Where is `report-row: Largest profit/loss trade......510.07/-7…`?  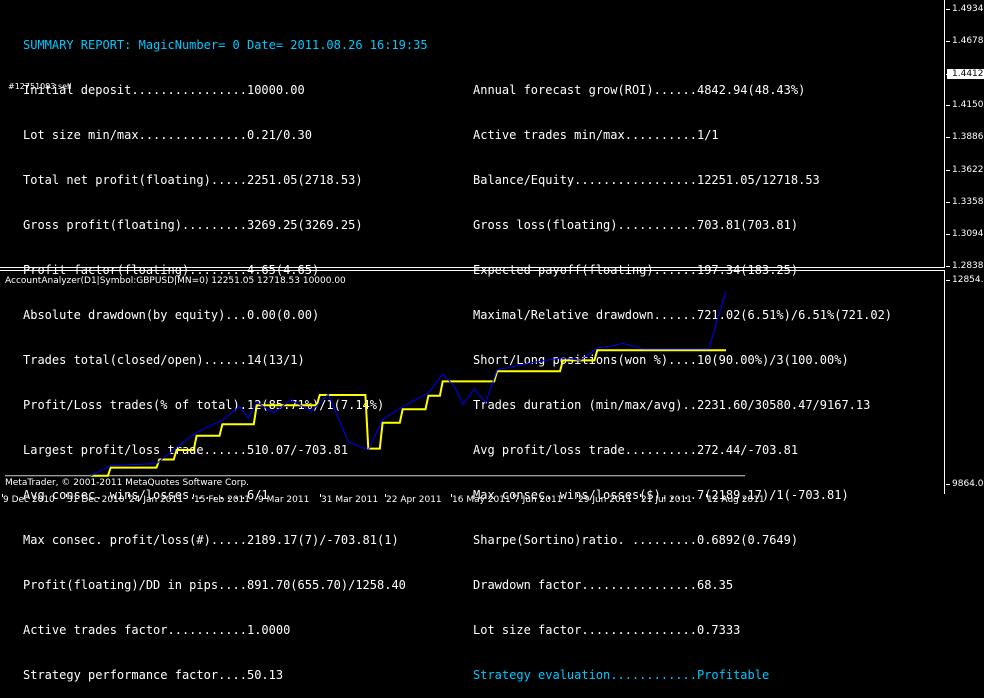 report-row: Largest profit/loss trade......510.07/-7… is located at coordinates (186, 450).